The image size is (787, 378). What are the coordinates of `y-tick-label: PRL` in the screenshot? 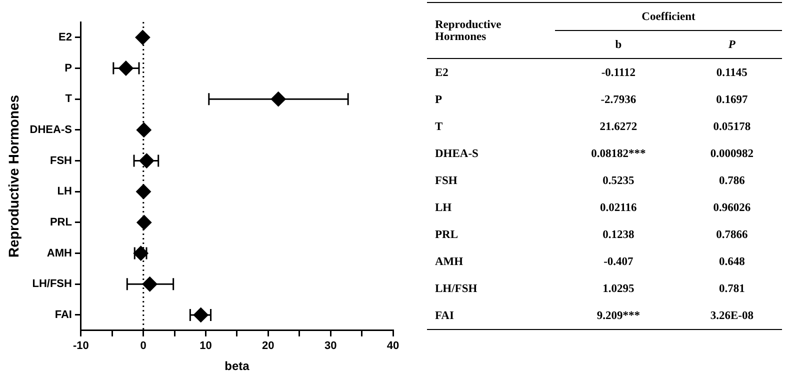 It's located at (61, 222).